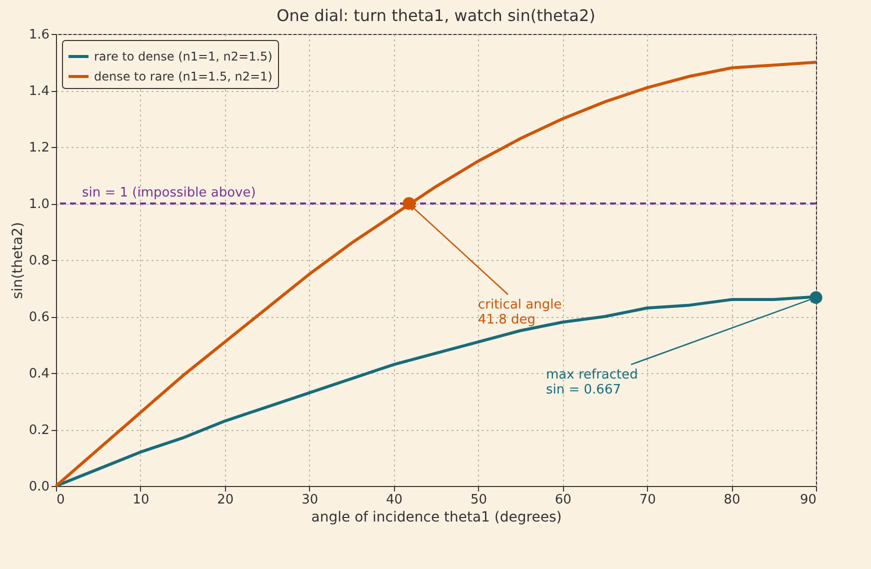  I want to click on y-tick-label: 0.0, so click(39, 487).